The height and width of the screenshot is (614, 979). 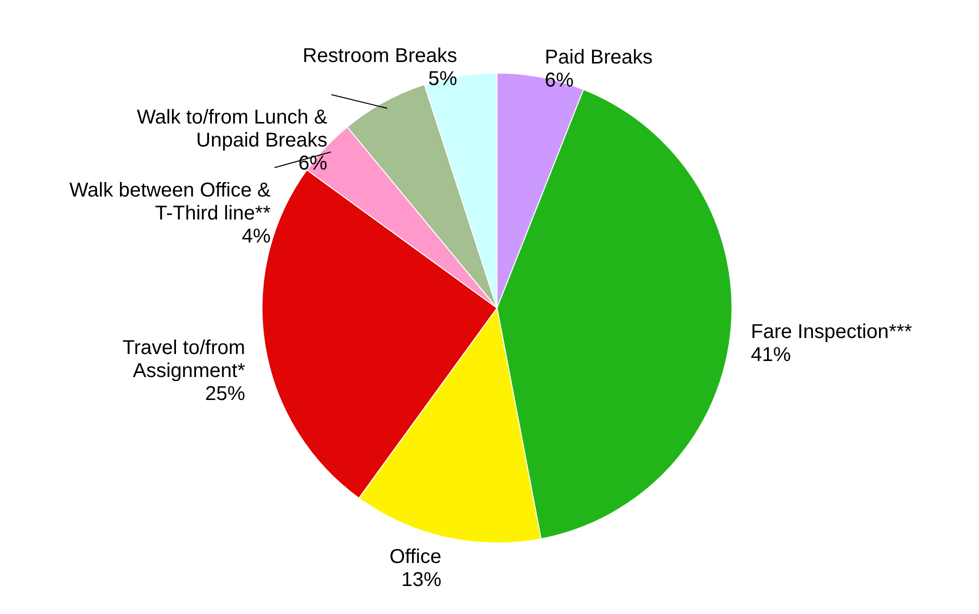 What do you see at coordinates (416, 557) in the screenshot?
I see `slice-label: Office` at bounding box center [416, 557].